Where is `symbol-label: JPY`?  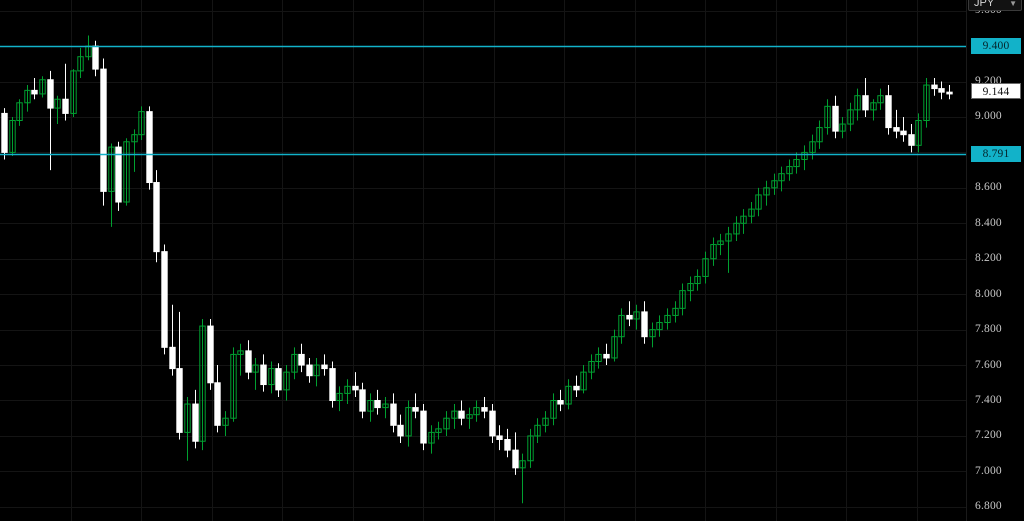
symbol-label: JPY is located at coordinates (984, 4).